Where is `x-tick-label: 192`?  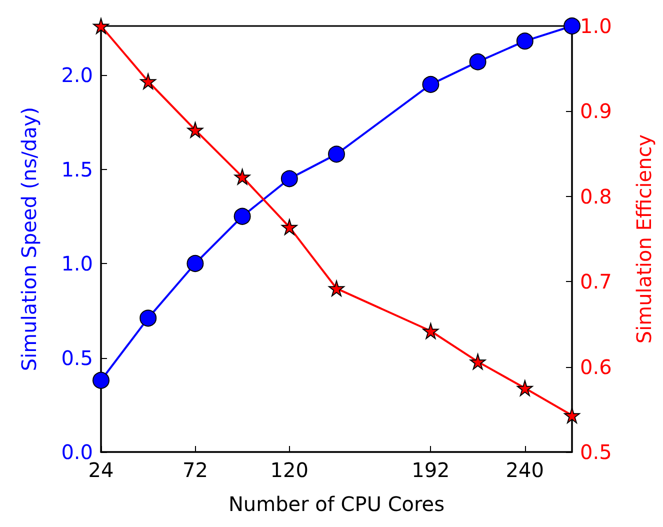 x-tick-label: 192 is located at coordinates (431, 470).